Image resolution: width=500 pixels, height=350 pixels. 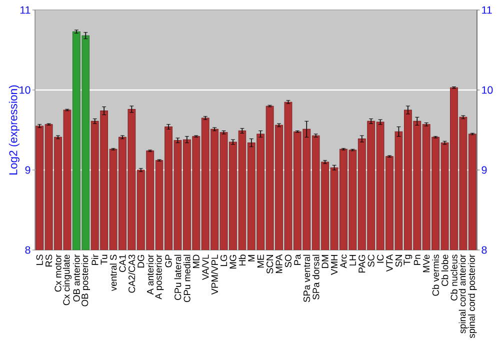 I want to click on x-tick-label: Cx cingulate, so click(x=67, y=280).